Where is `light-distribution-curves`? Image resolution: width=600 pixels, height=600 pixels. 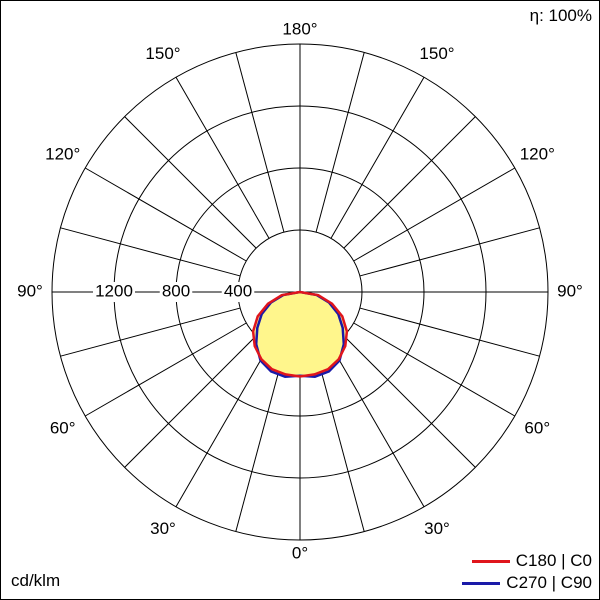
light-distribution-curves is located at coordinates (300, 334).